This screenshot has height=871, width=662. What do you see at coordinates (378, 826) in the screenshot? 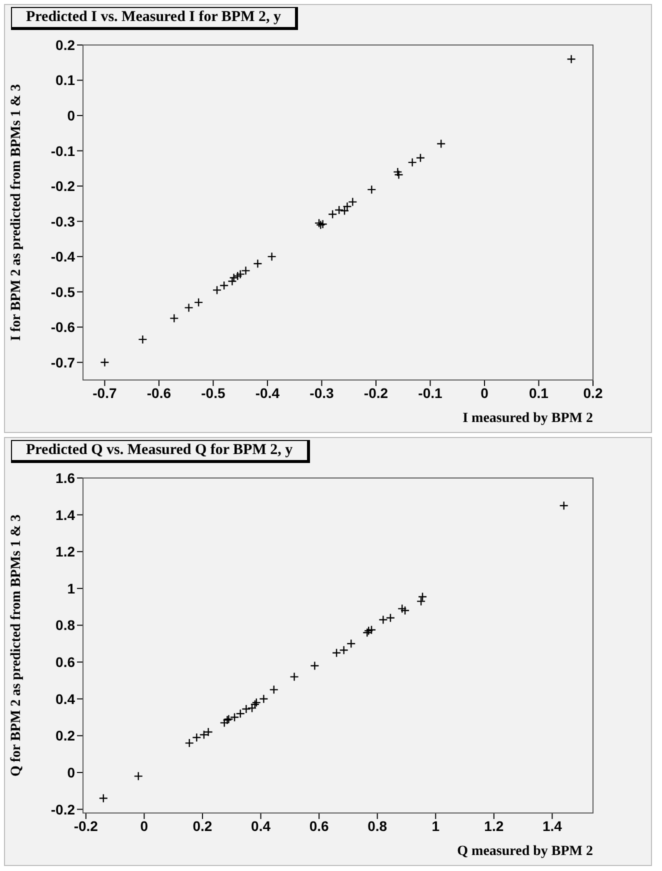
I see `x-tick-label: 0.8` at bounding box center [378, 826].